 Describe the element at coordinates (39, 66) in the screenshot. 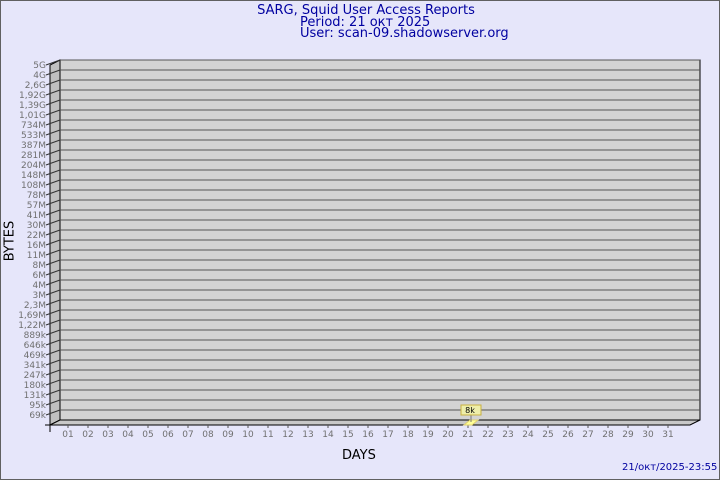

I see `y-tick-label: 5G` at that location.